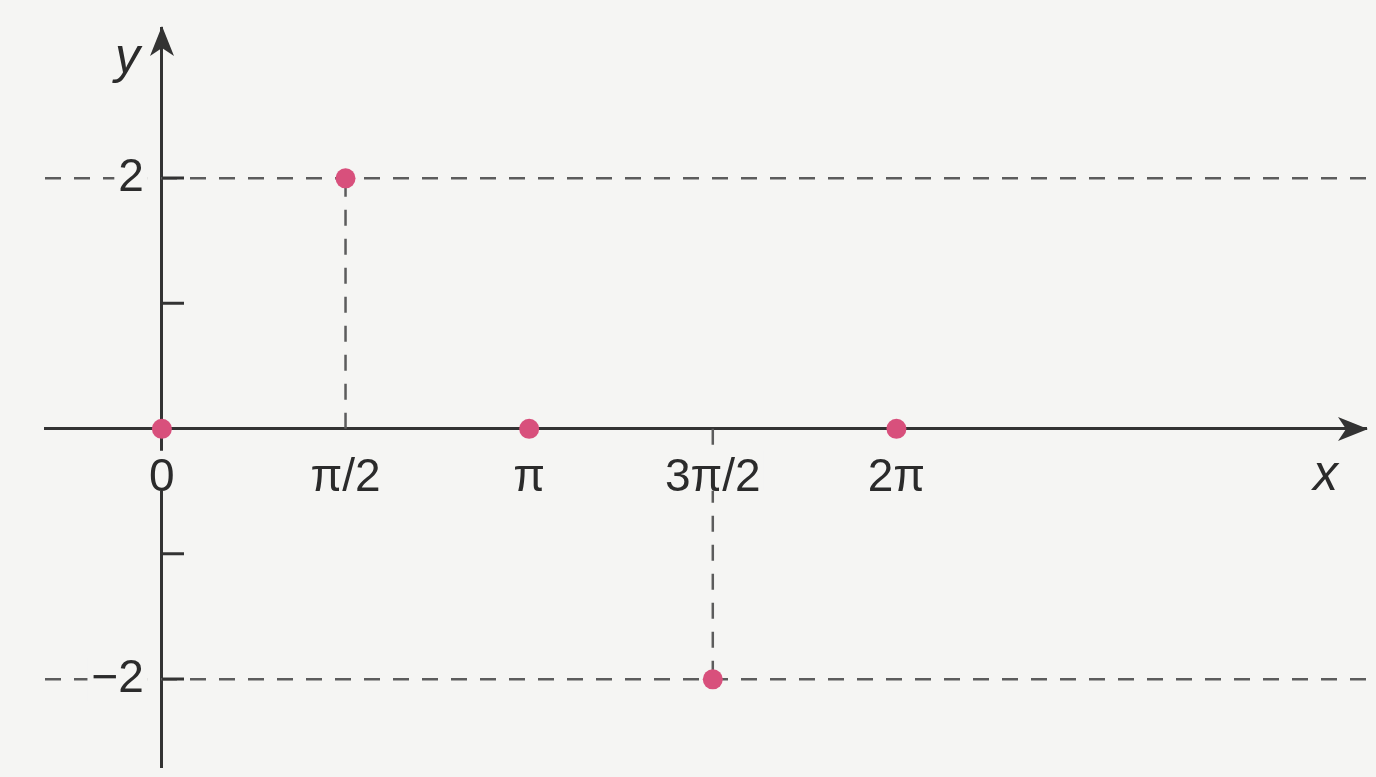  What do you see at coordinates (345, 474) in the screenshot?
I see `x-tick-label: π/2` at bounding box center [345, 474].